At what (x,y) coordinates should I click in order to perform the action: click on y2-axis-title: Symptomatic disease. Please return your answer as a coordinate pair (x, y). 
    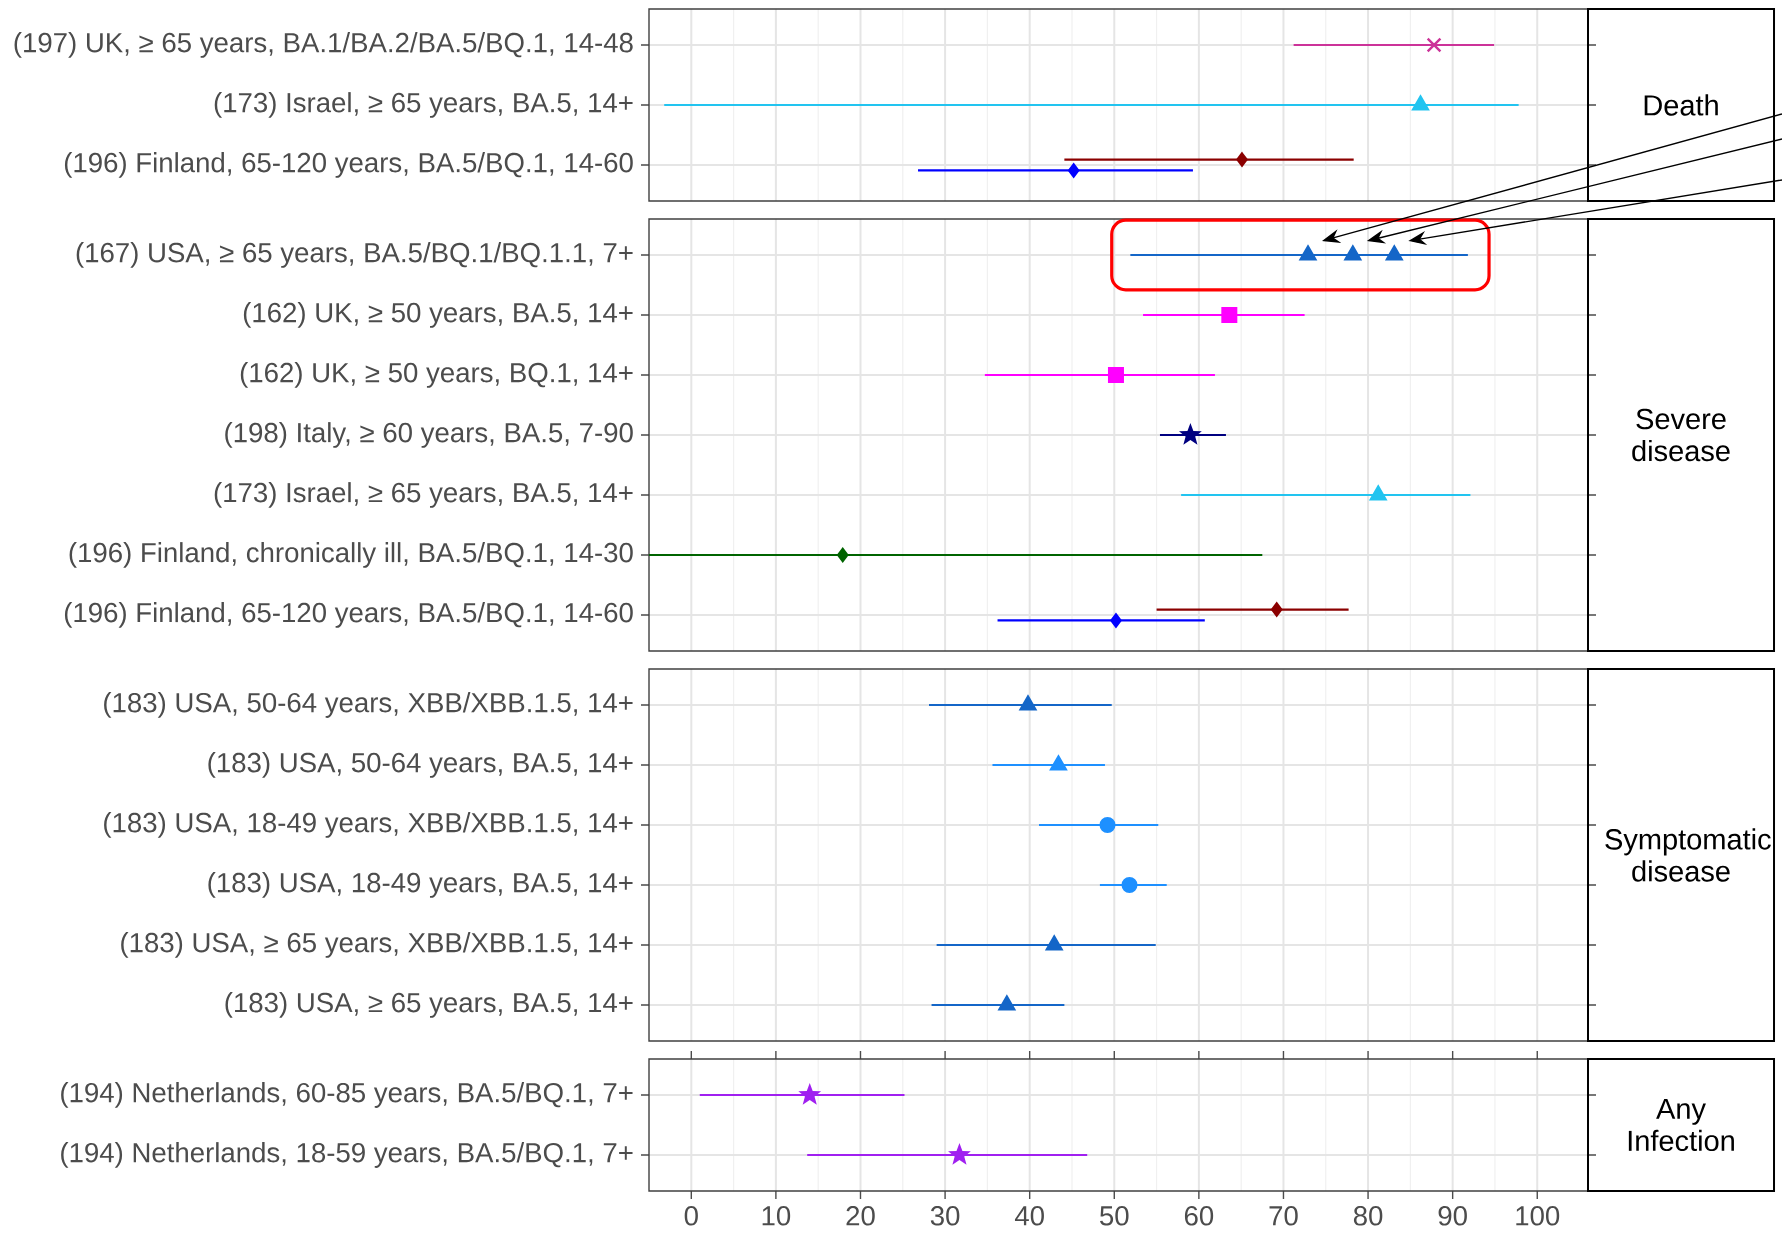
    Looking at the image, I should click on (1688, 855).